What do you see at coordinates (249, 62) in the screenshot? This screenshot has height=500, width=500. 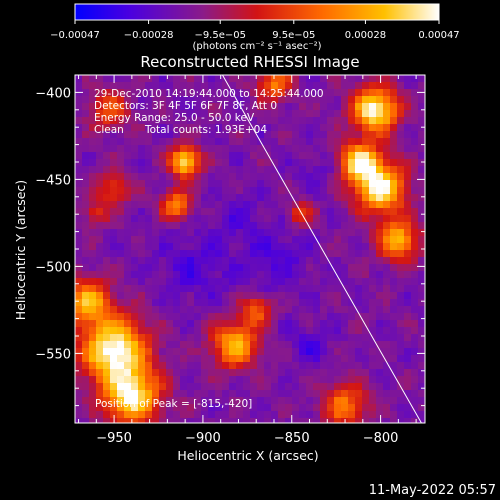 I see `chart-title: Reconstructed RHESSI Image` at bounding box center [249, 62].